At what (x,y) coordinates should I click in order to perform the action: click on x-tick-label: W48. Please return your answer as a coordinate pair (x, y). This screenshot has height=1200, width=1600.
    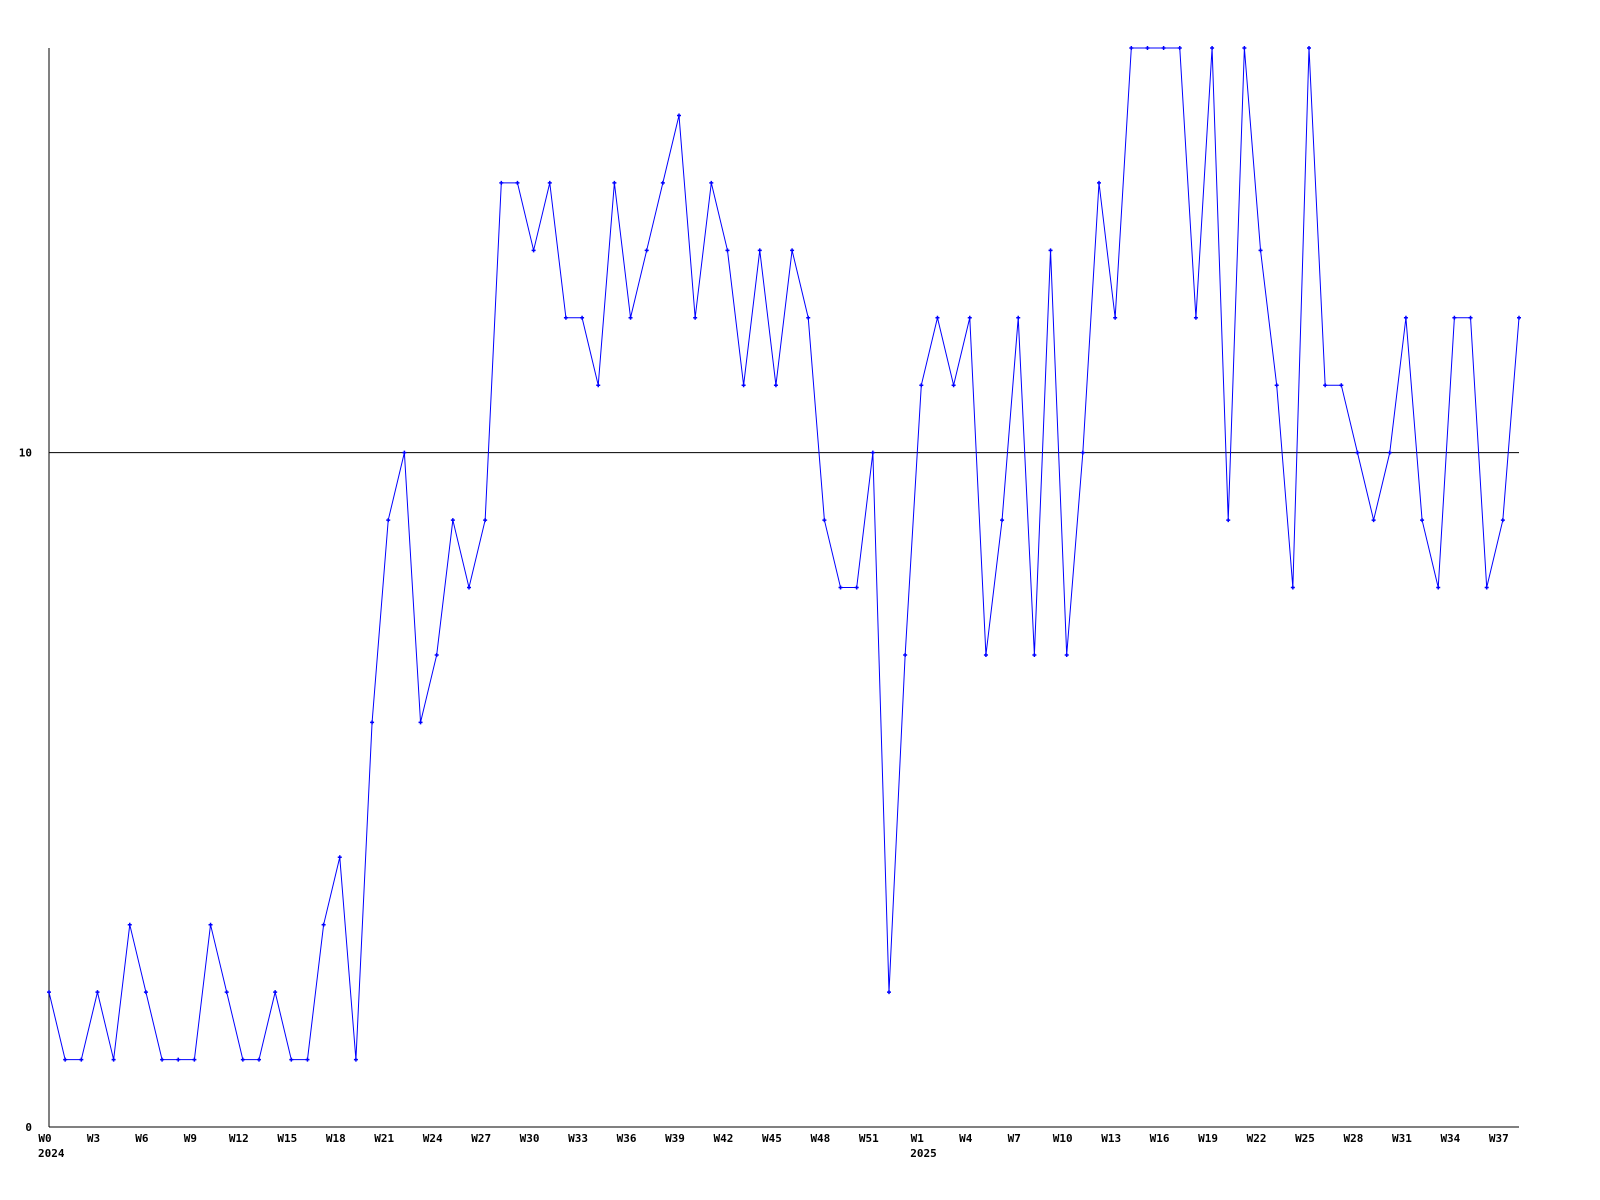
    Looking at the image, I should click on (820, 1138).